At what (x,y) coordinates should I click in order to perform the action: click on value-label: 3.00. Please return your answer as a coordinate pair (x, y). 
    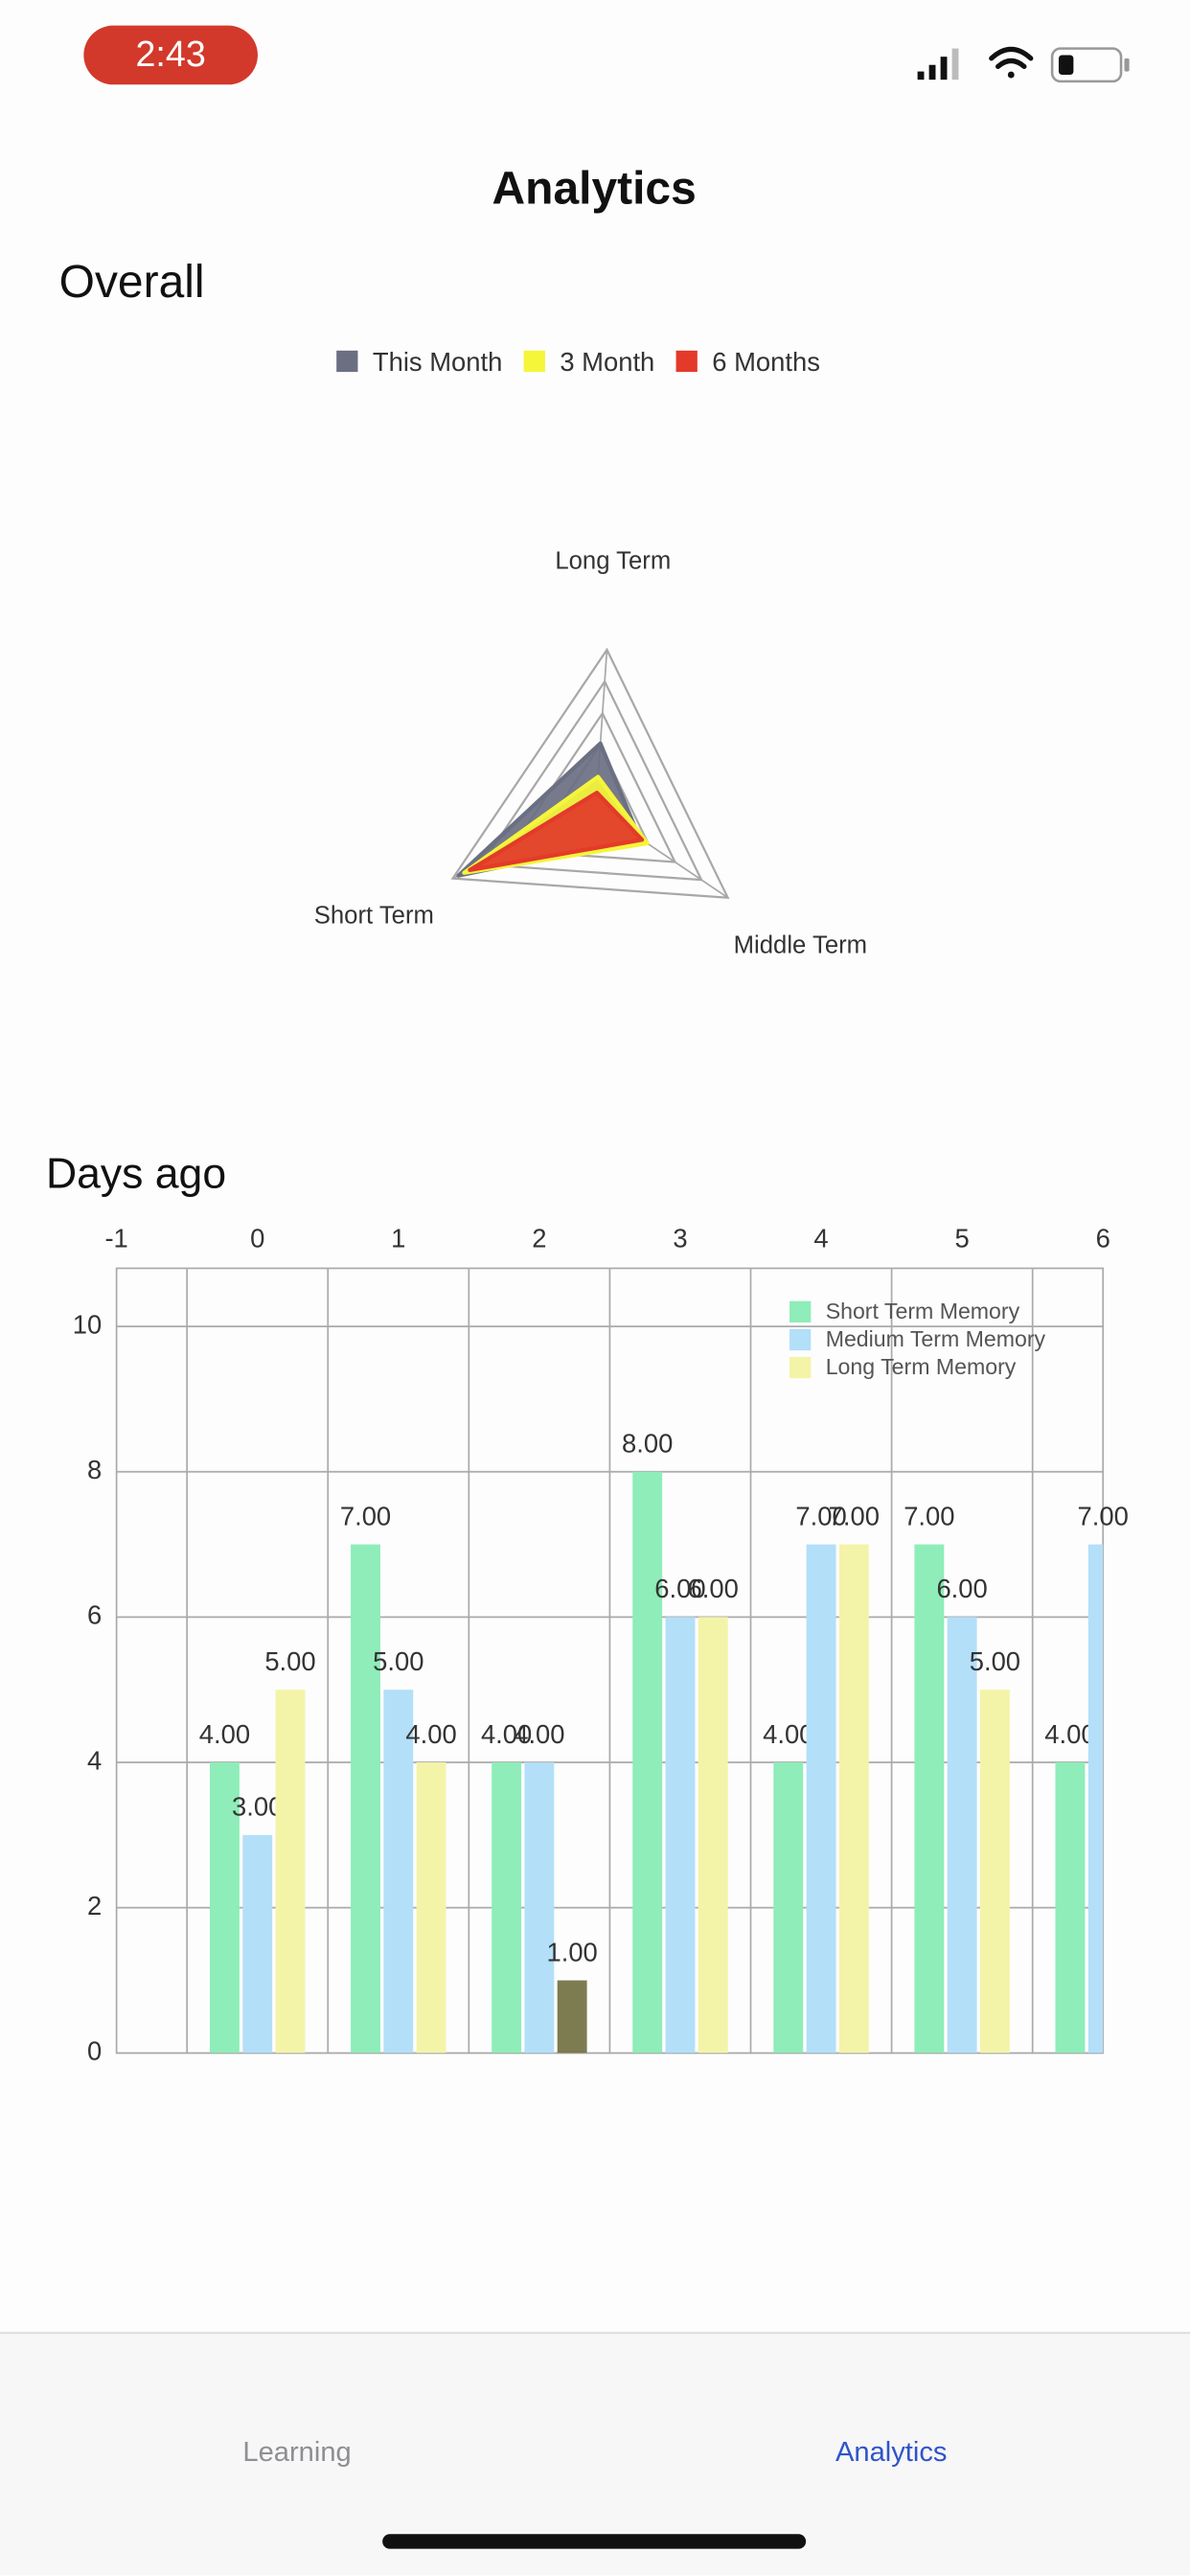
    Looking at the image, I should click on (257, 1807).